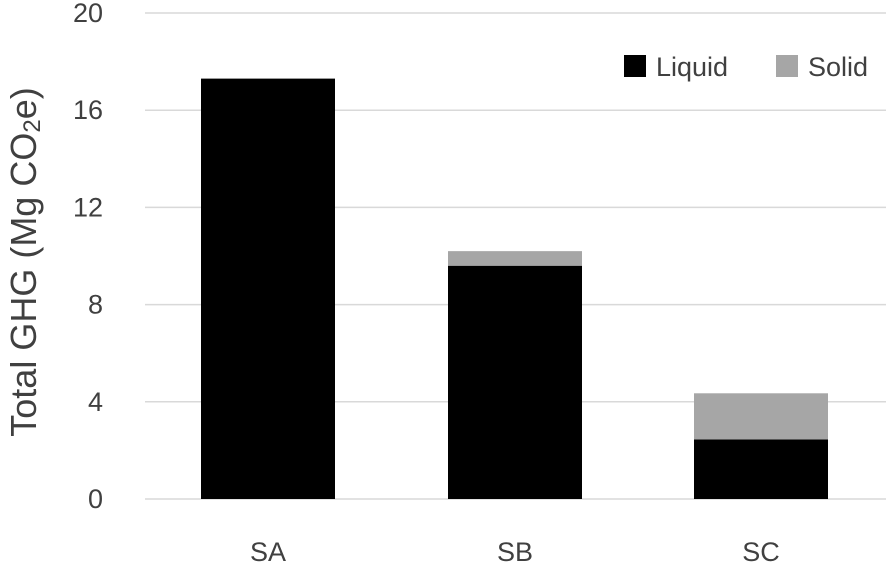 The height and width of the screenshot is (564, 886). Describe the element at coordinates (515, 382) in the screenshot. I see `bar-liquid-sb` at that location.